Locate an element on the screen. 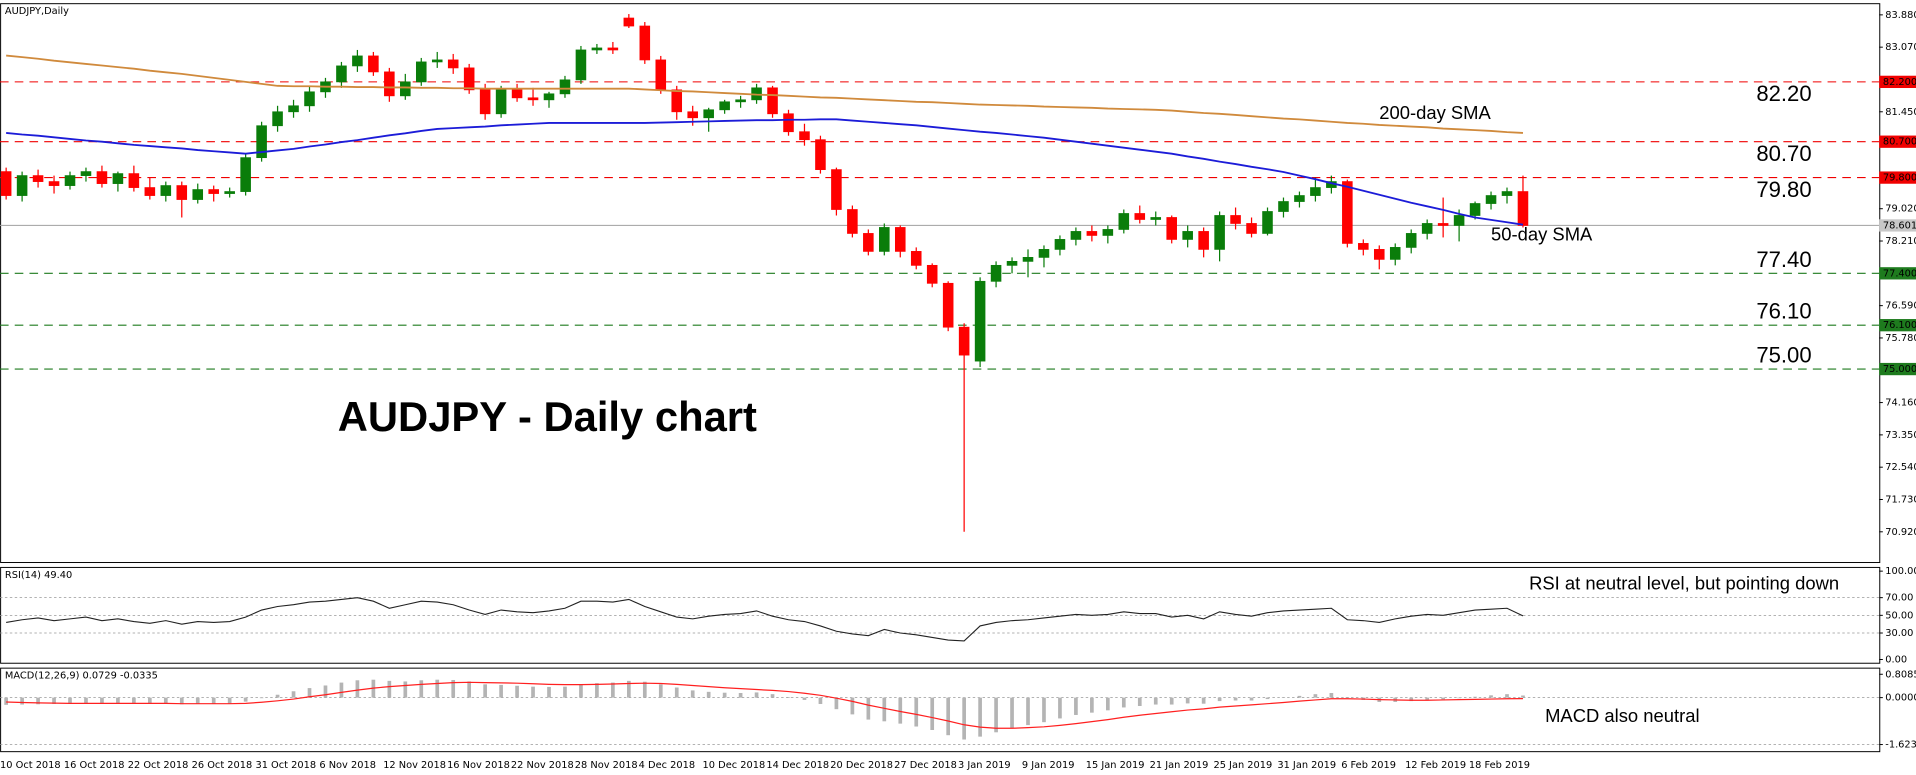  level-axis-label: 79.800 is located at coordinates (1899, 178).